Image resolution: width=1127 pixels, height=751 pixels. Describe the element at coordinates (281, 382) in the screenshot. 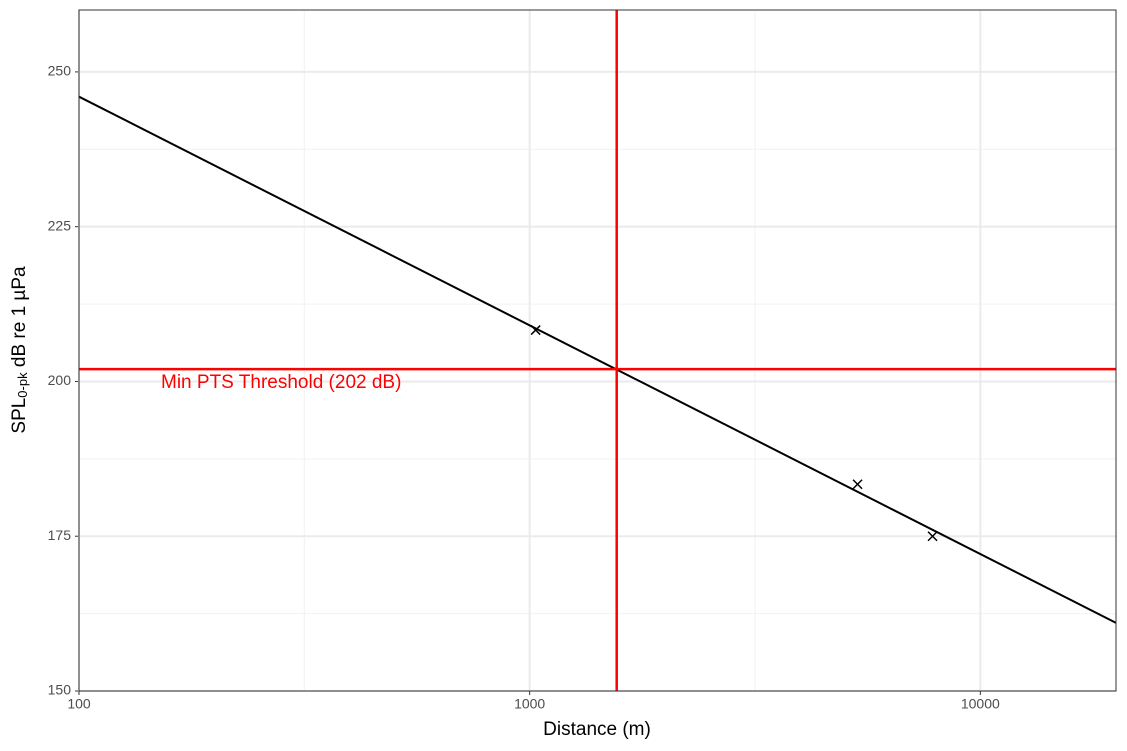

I see `threshold-label: Min PTS Threshold (202 dB)` at that location.